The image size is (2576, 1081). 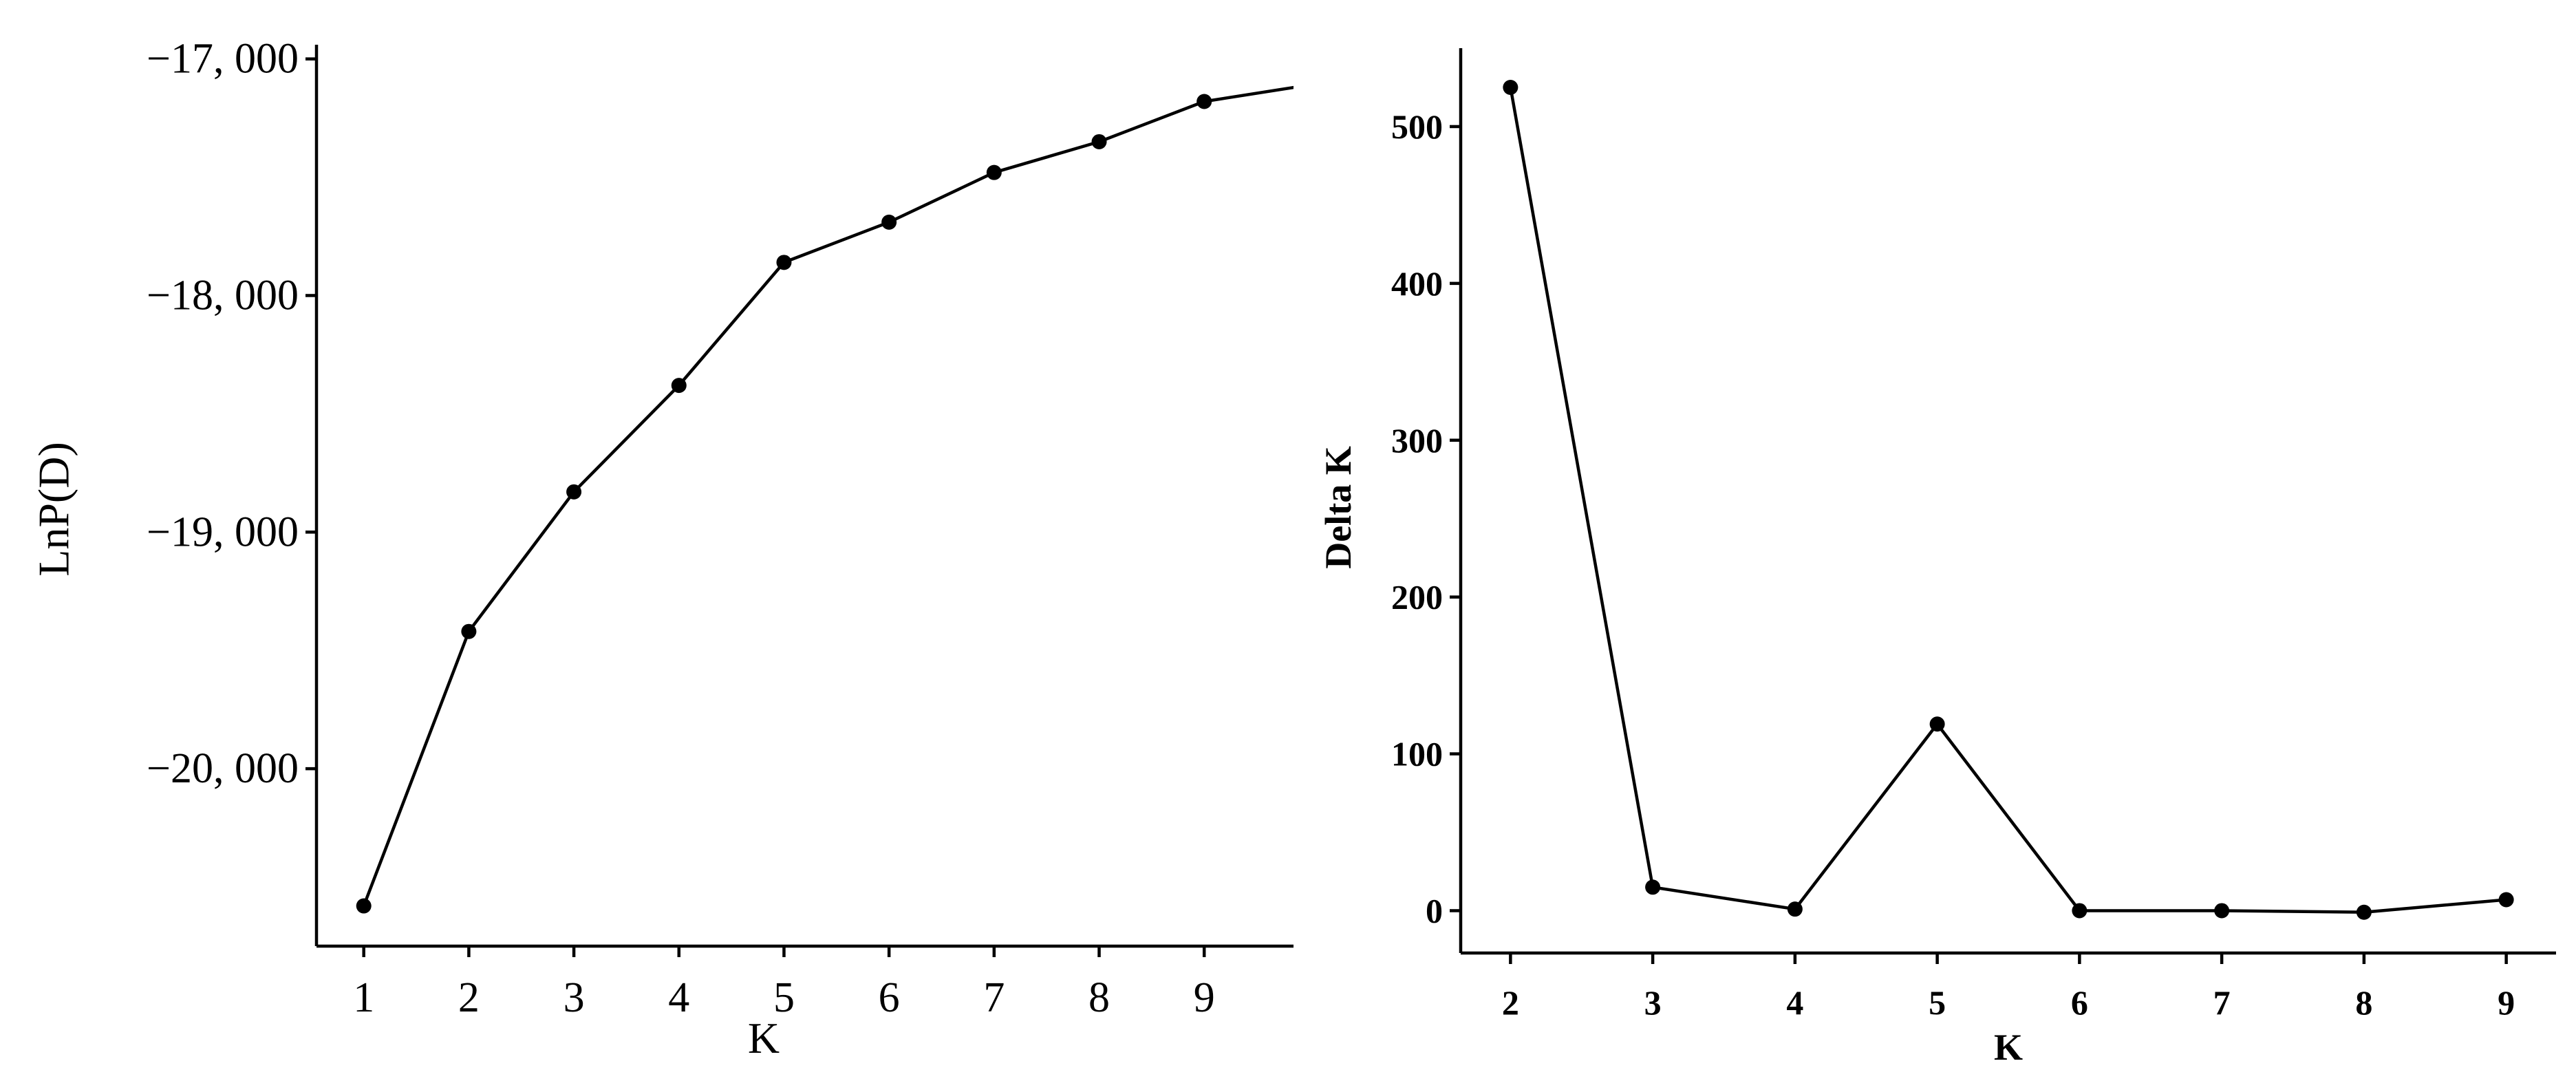 I want to click on y-tick-label: −19, 000, so click(x=223, y=532).